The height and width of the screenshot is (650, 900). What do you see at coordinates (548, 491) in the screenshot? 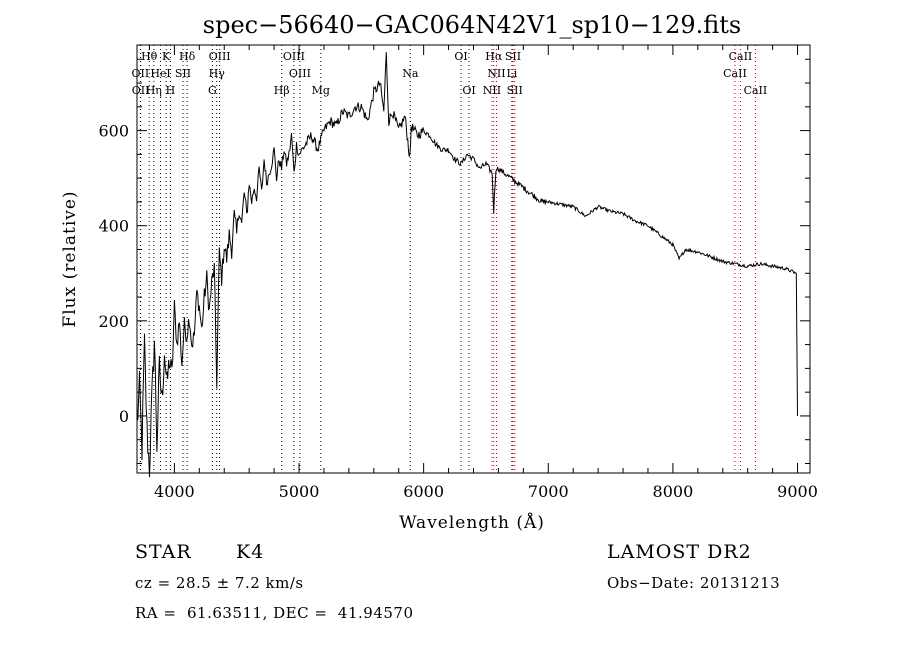
I see `x-tick-label: 7000` at bounding box center [548, 491].